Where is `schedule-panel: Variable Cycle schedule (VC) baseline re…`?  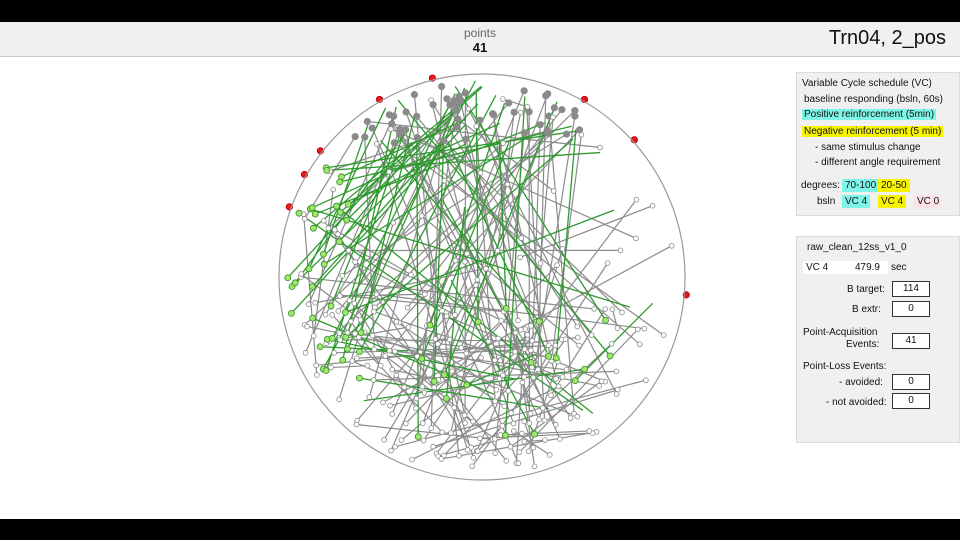 schedule-panel: Variable Cycle schedule (VC) baseline re… is located at coordinates (878, 144).